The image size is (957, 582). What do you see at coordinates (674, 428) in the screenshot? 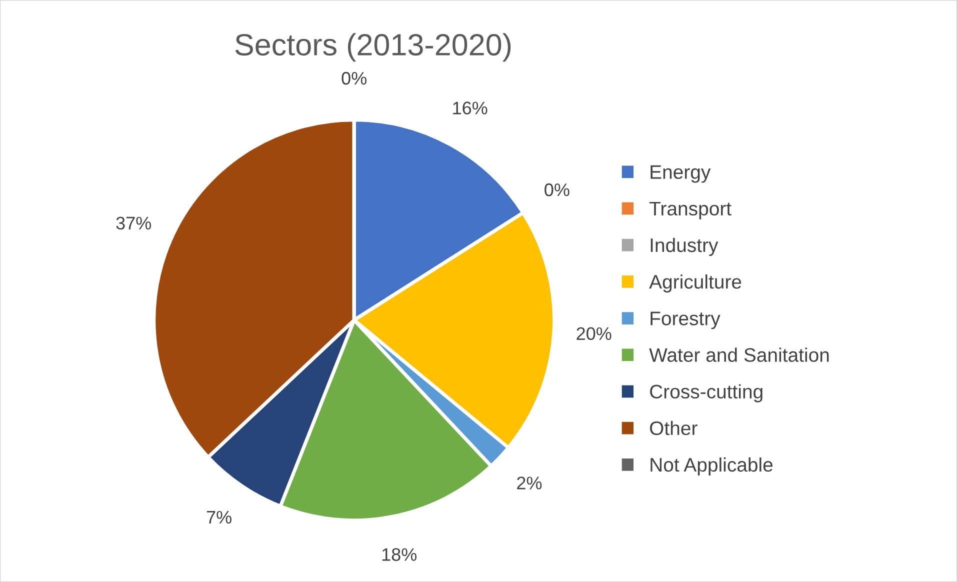
I see `legend-label: Other` at bounding box center [674, 428].